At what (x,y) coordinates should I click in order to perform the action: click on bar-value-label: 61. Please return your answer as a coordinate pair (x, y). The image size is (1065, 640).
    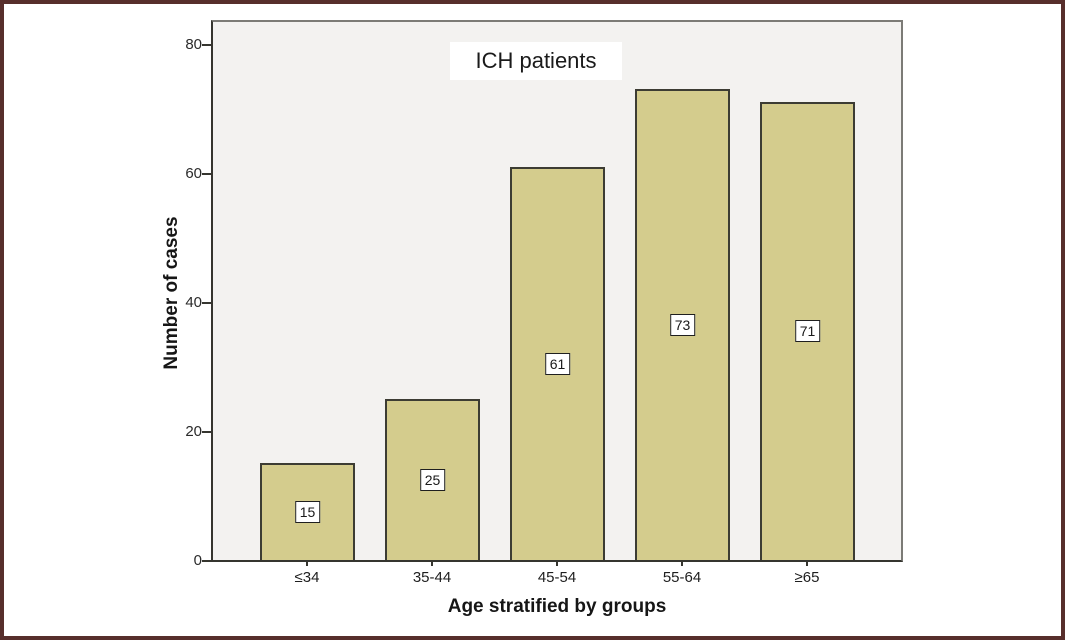
    Looking at the image, I should click on (557, 363).